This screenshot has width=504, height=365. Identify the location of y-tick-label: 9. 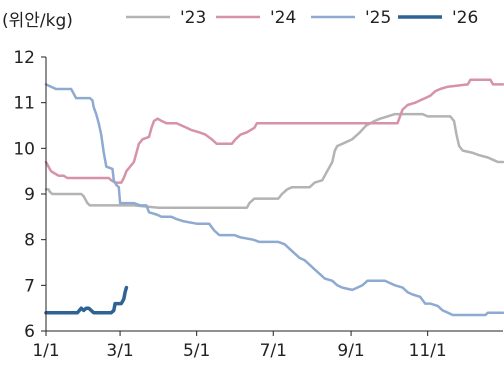
(29, 195).